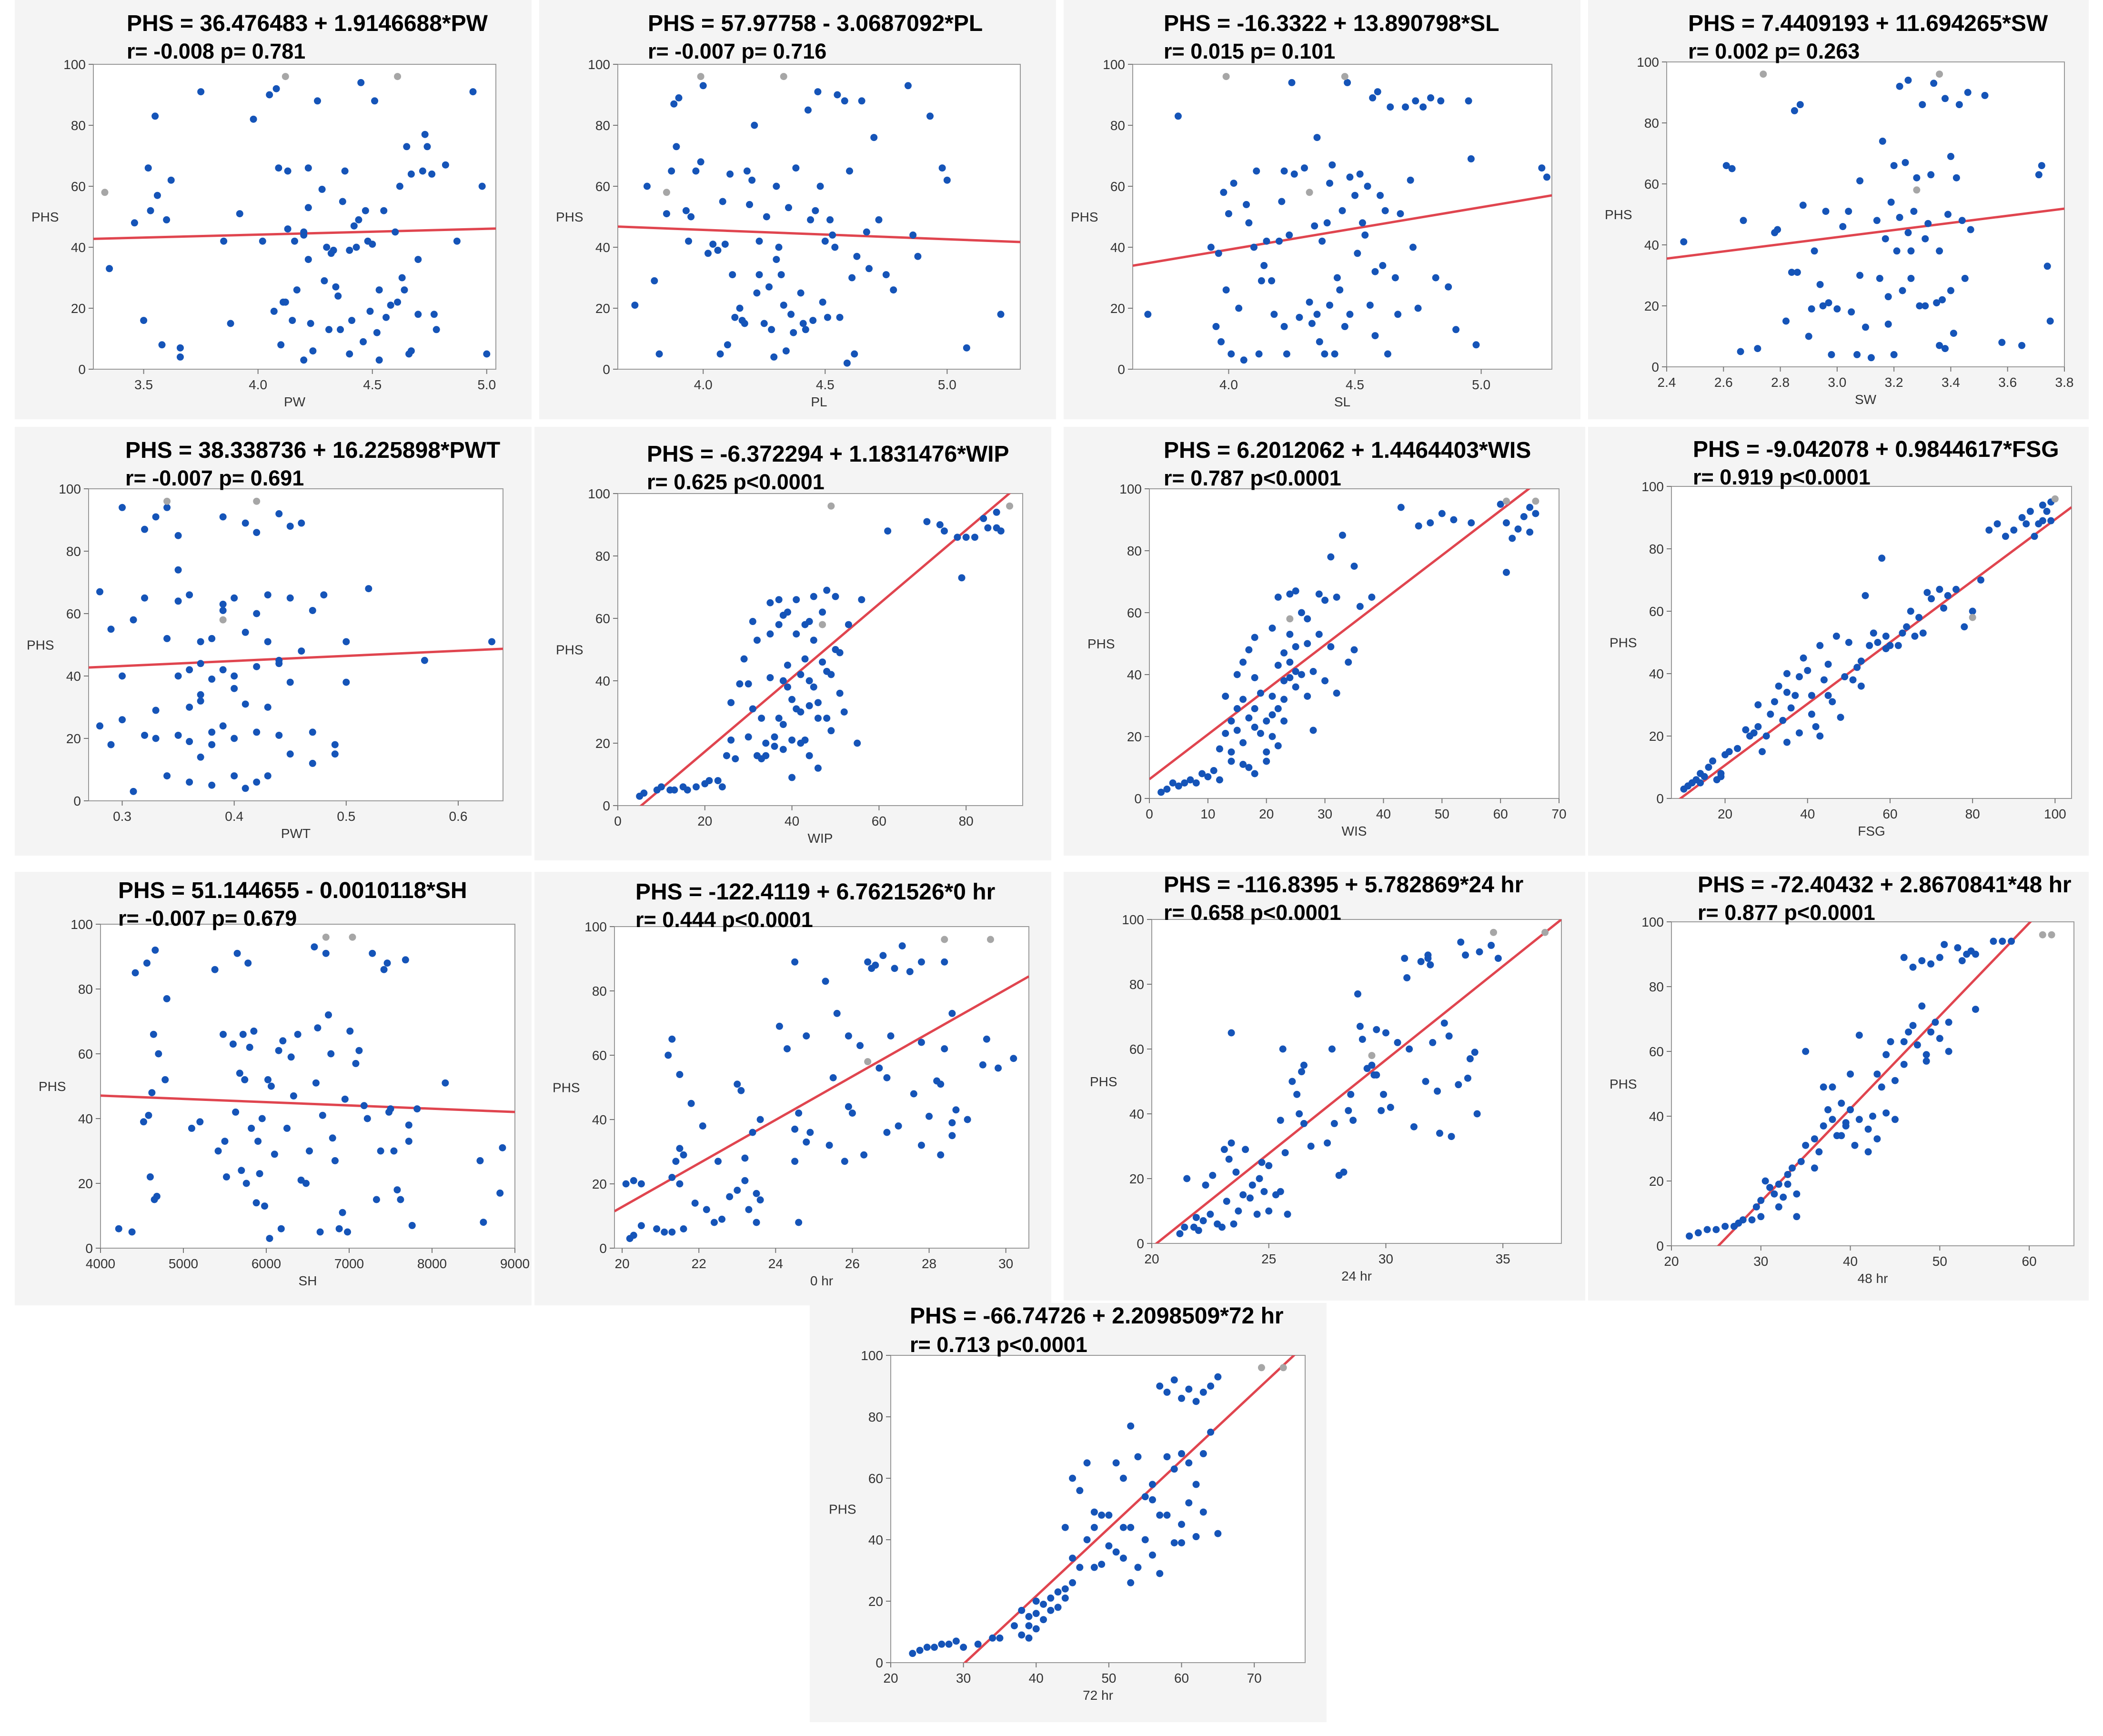 The width and height of the screenshot is (2103, 1736). What do you see at coordinates (1324, 641) in the screenshot?
I see `scatter-plot: 0 20 40 60 80 100 0 10 20 30 40 50 60 70 WIS PHS` at bounding box center [1324, 641].